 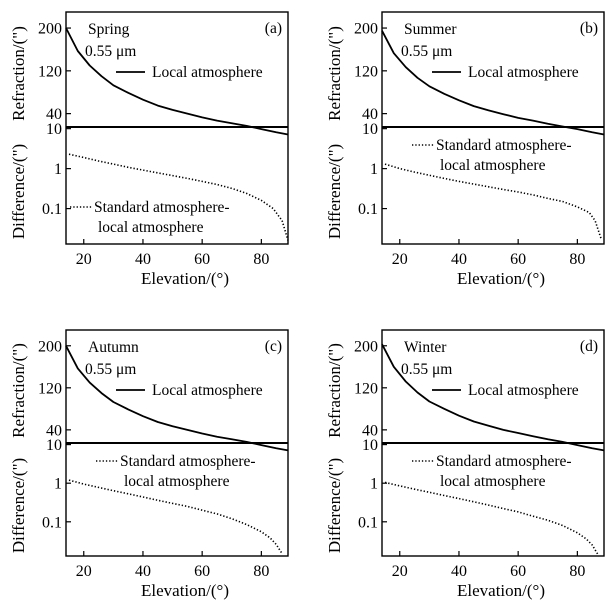 I want to click on panel-d-season: Winter, so click(x=425, y=347).